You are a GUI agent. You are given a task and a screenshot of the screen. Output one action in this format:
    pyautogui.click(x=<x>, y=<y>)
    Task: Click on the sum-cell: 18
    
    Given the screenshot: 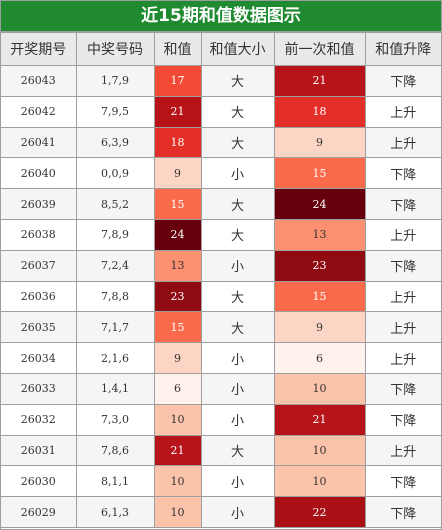 What is the action you would take?
    pyautogui.click(x=177, y=142)
    